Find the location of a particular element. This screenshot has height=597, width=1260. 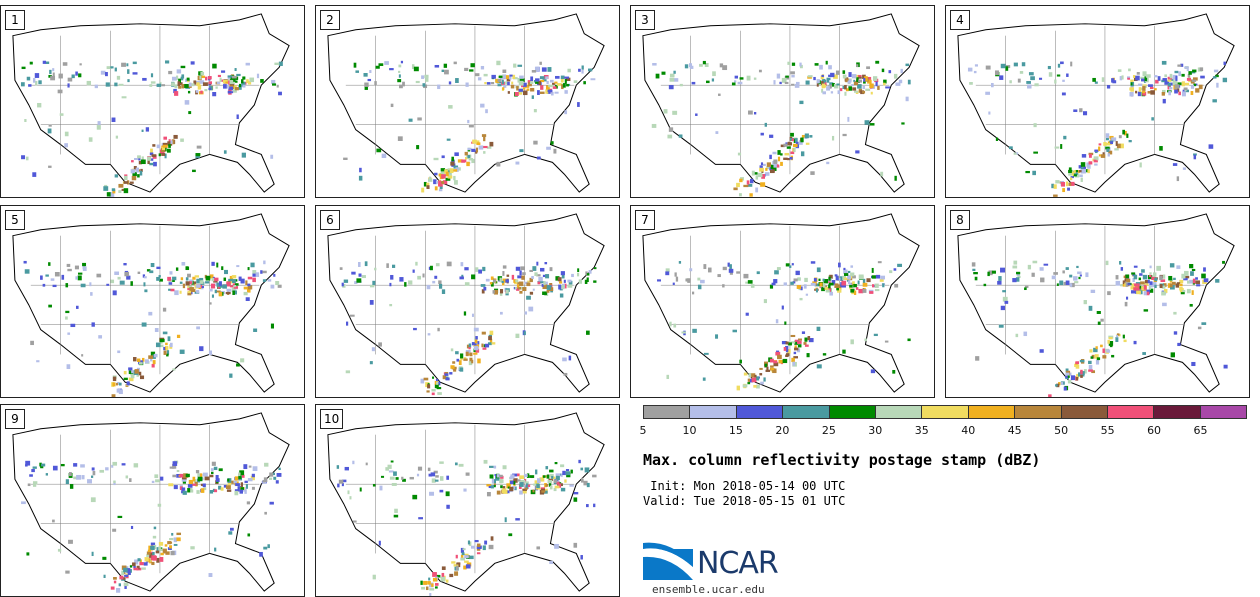

member-label: 4 is located at coordinates (960, 20).